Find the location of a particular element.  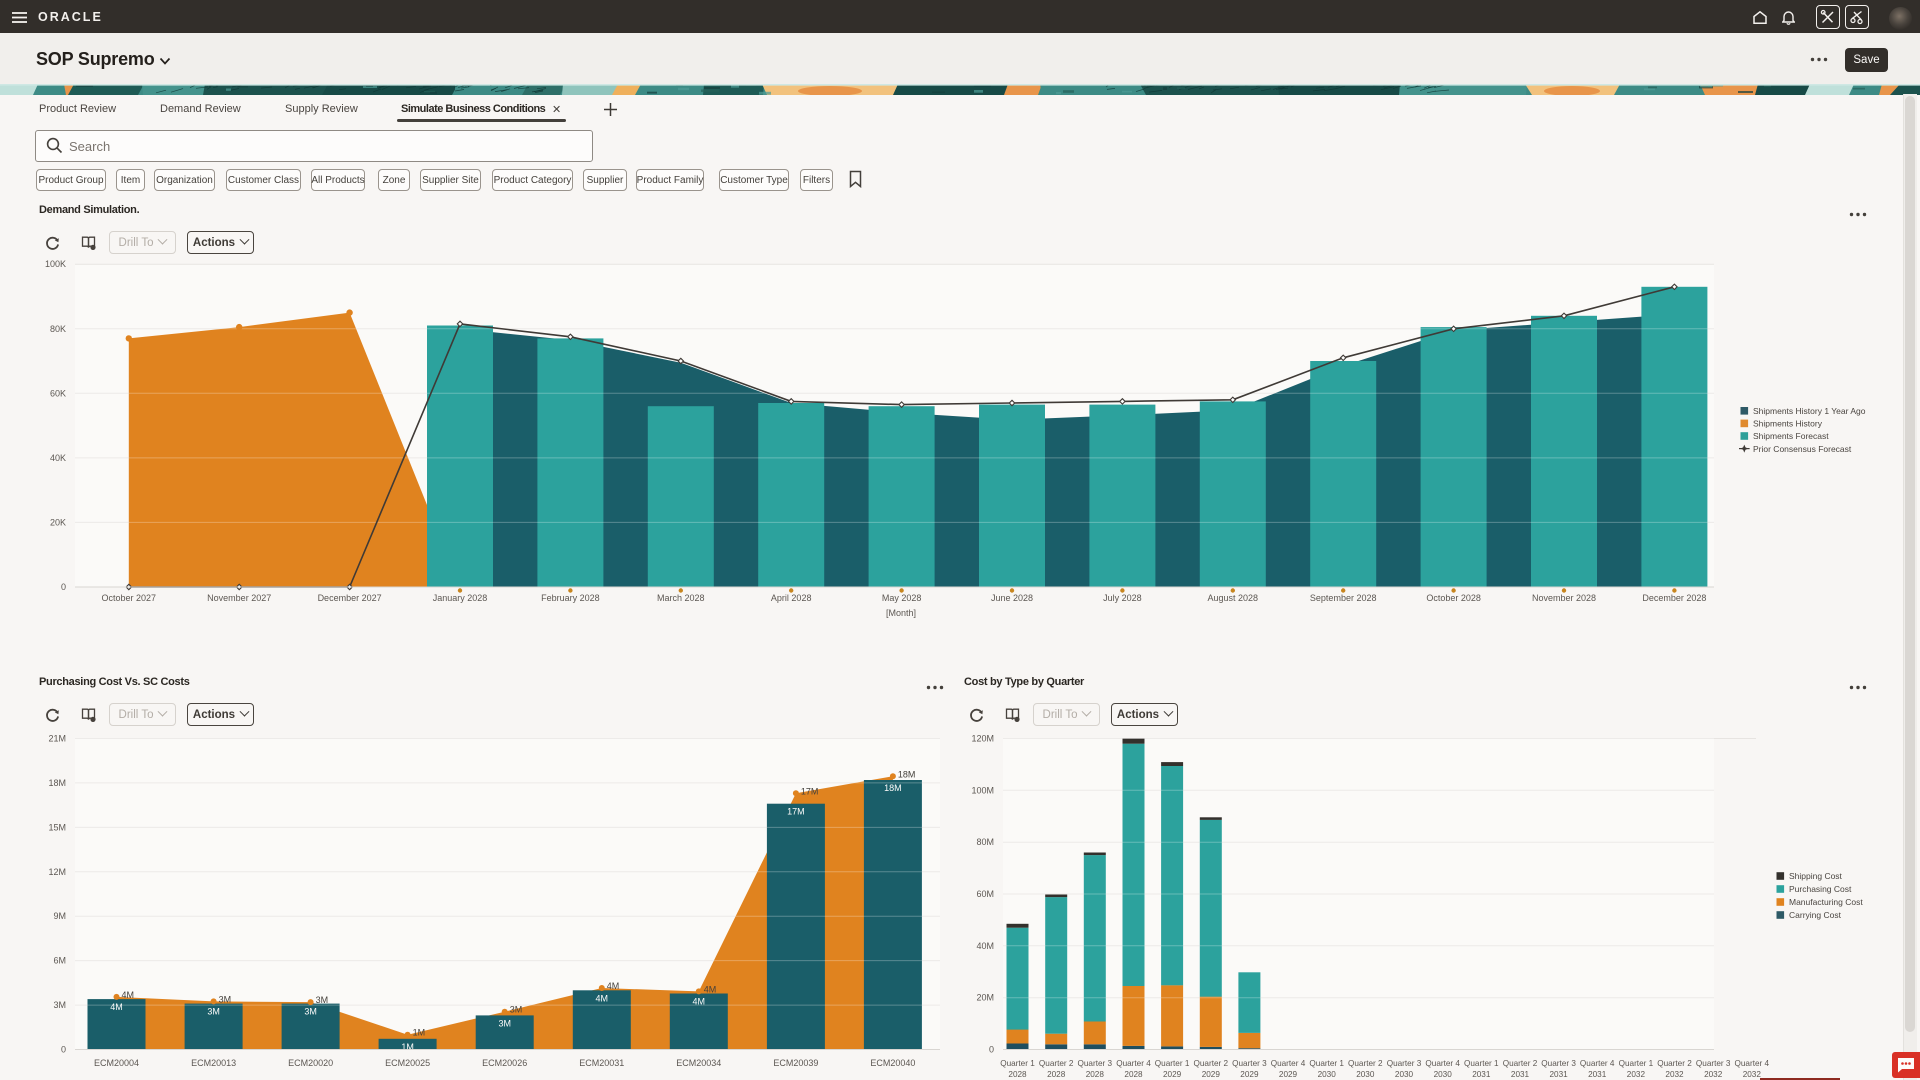

svg-text: 40K is located at coordinates (58, 458).